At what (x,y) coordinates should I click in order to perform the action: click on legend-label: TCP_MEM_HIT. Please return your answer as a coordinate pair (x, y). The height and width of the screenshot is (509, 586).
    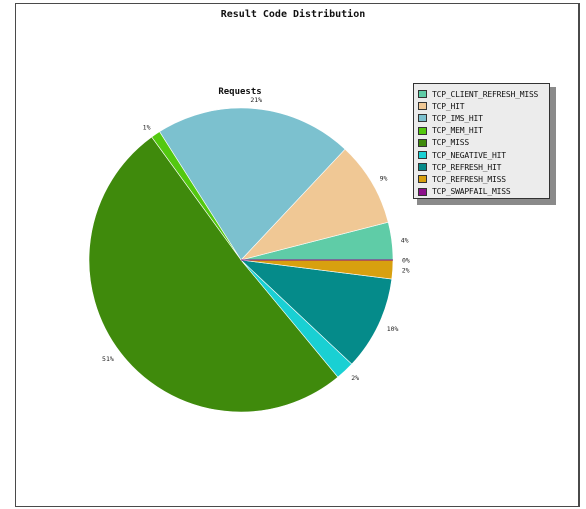
    Looking at the image, I should click on (457, 131).